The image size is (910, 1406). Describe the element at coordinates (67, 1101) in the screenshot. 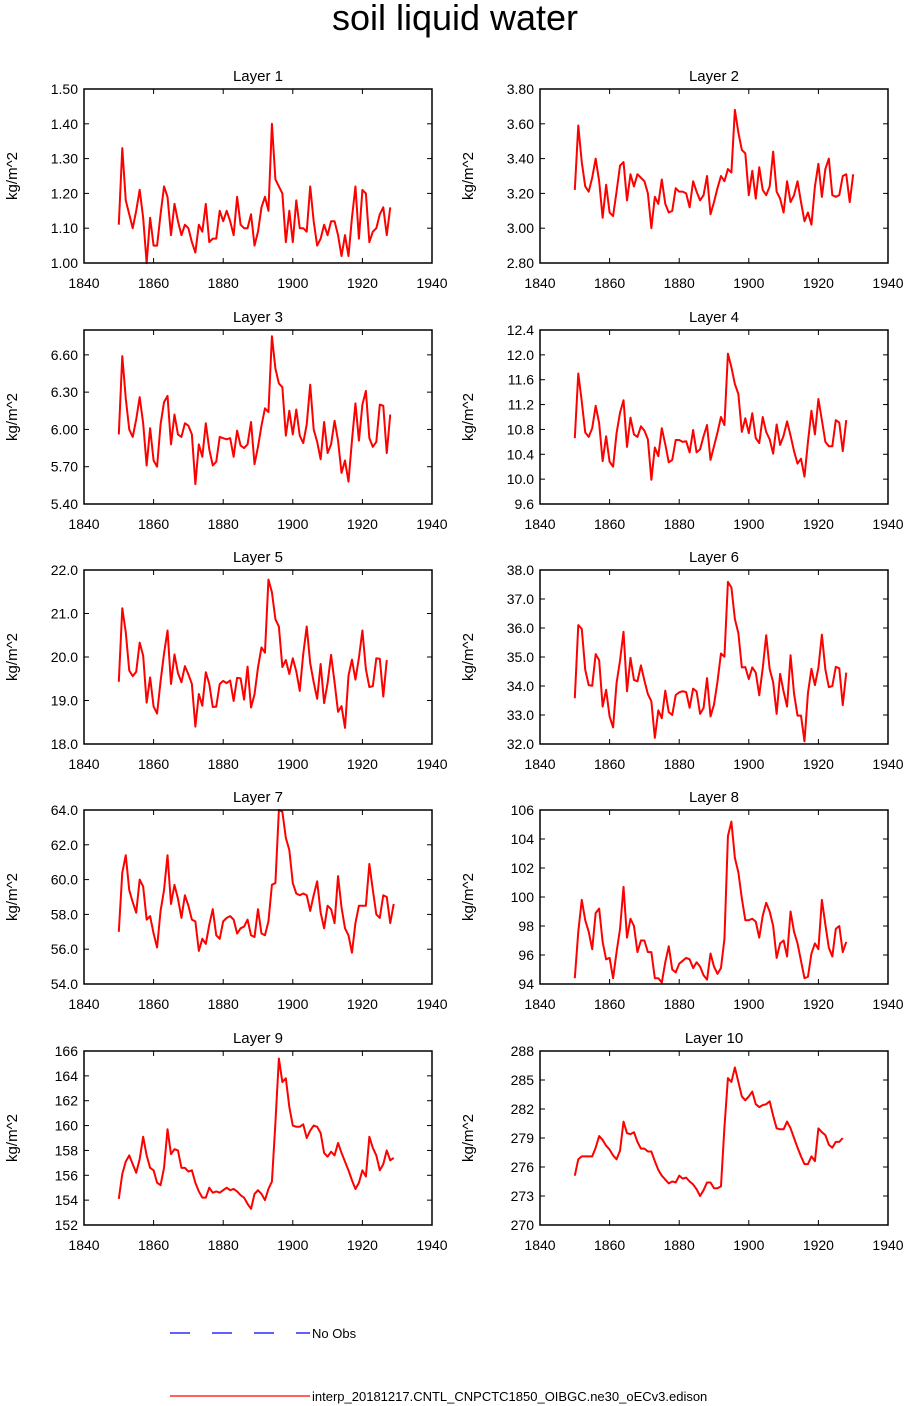

I see `y-tick-label: 162` at that location.